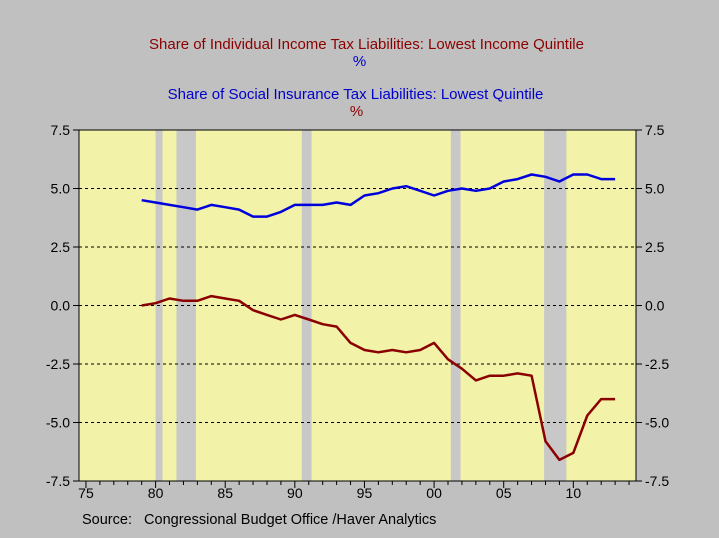  I want to click on x-tick-label: 90, so click(295, 493).